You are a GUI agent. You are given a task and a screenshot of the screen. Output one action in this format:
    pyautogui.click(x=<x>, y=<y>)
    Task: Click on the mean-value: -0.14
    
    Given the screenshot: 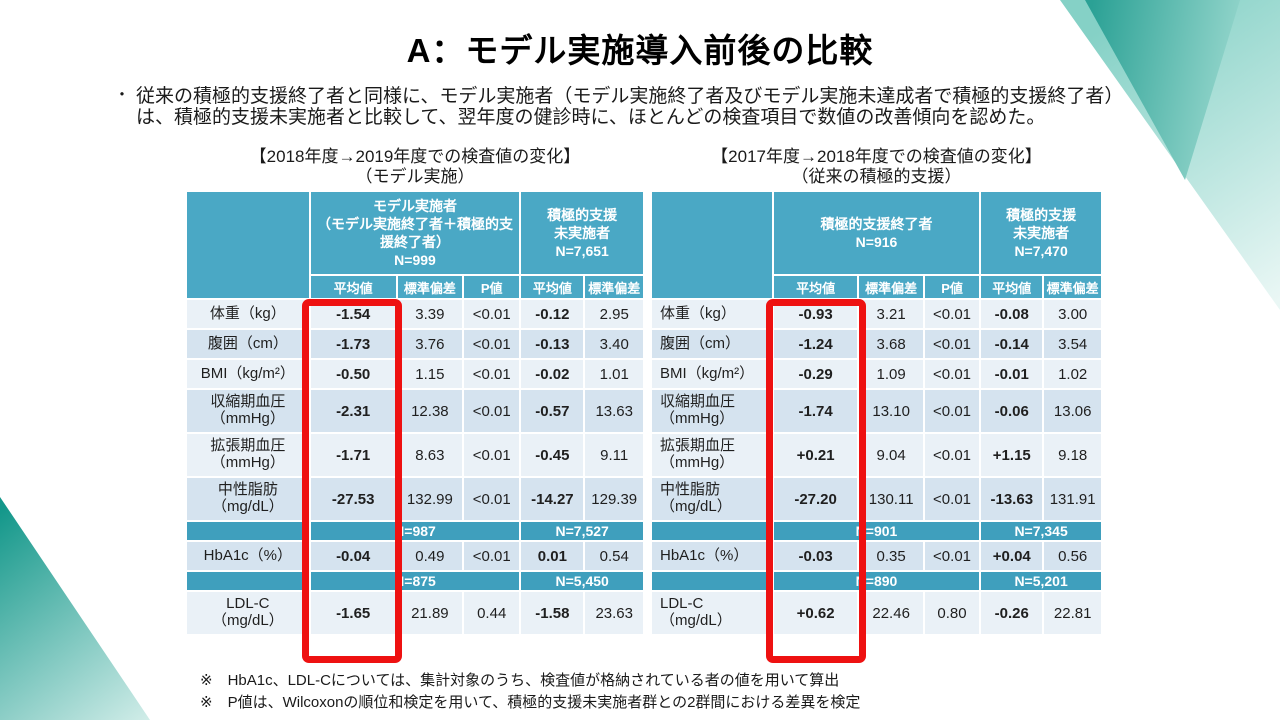 What is the action you would take?
    pyautogui.click(x=1012, y=344)
    